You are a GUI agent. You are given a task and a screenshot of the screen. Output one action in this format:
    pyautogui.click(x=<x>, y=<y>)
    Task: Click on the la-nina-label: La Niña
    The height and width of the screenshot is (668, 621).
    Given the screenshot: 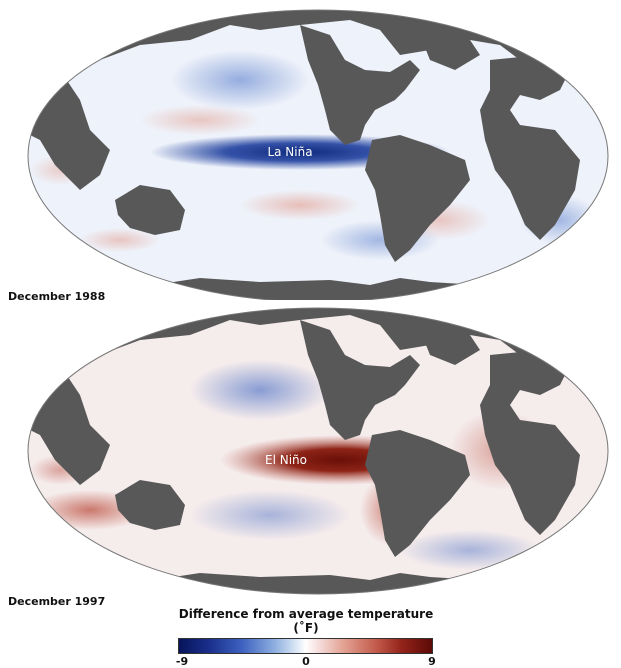 What is the action you would take?
    pyautogui.click(x=289, y=152)
    